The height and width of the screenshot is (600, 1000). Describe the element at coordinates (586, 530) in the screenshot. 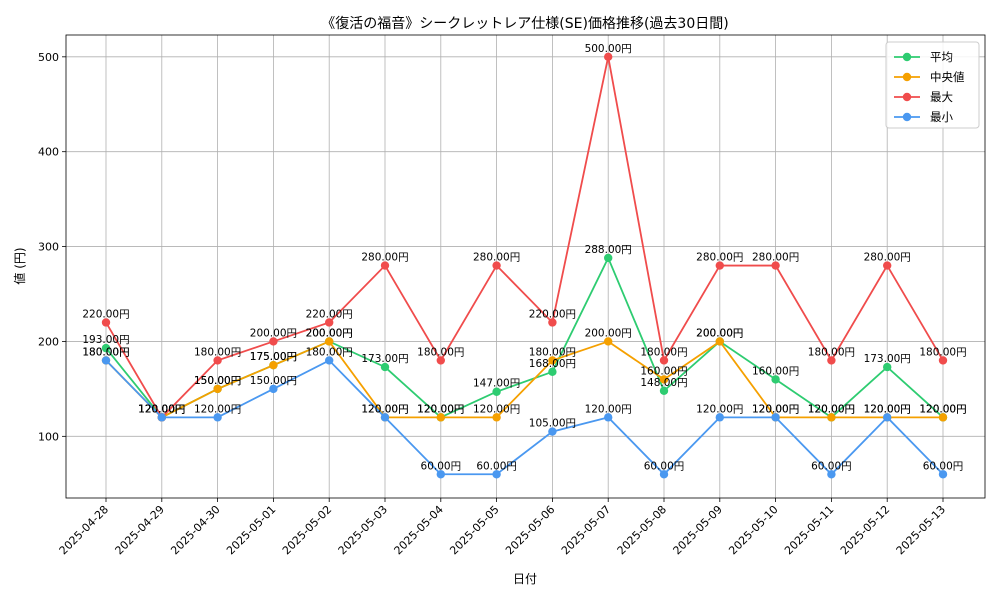

I see `x-tick-label: 2025-05-07` at that location.